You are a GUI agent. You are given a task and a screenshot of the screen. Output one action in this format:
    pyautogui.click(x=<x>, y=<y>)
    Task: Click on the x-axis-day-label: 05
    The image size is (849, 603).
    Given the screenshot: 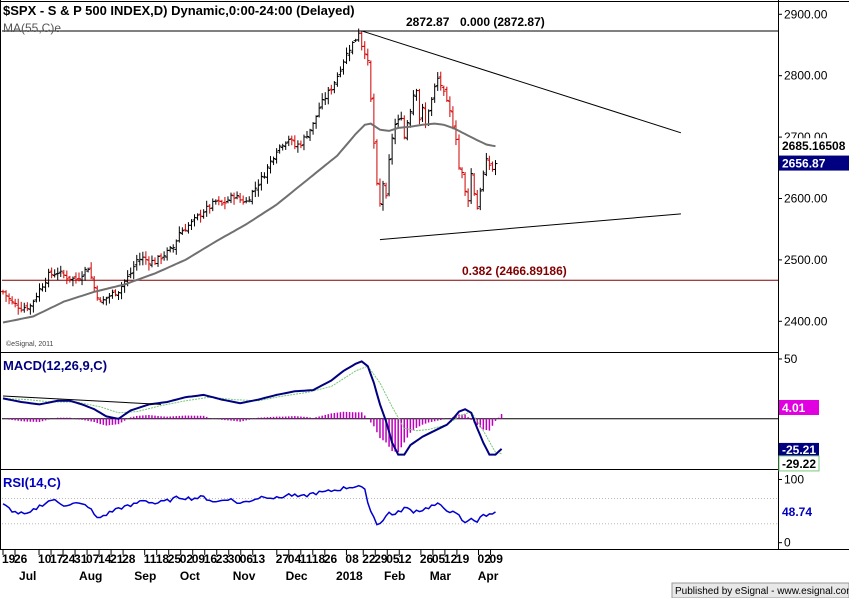 What is the action you would take?
    pyautogui.click(x=439, y=559)
    